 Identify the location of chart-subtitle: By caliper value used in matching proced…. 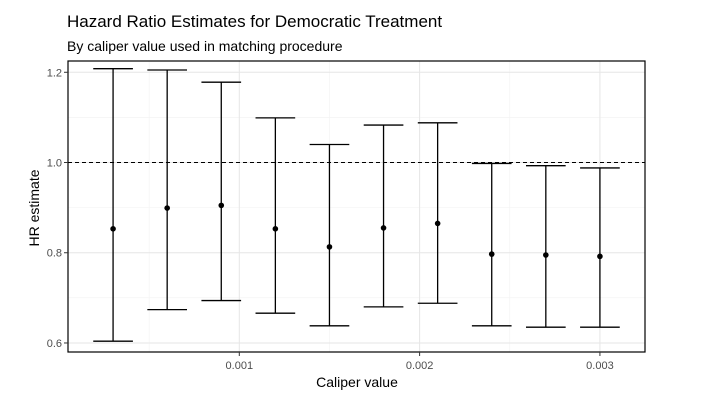
(205, 46).